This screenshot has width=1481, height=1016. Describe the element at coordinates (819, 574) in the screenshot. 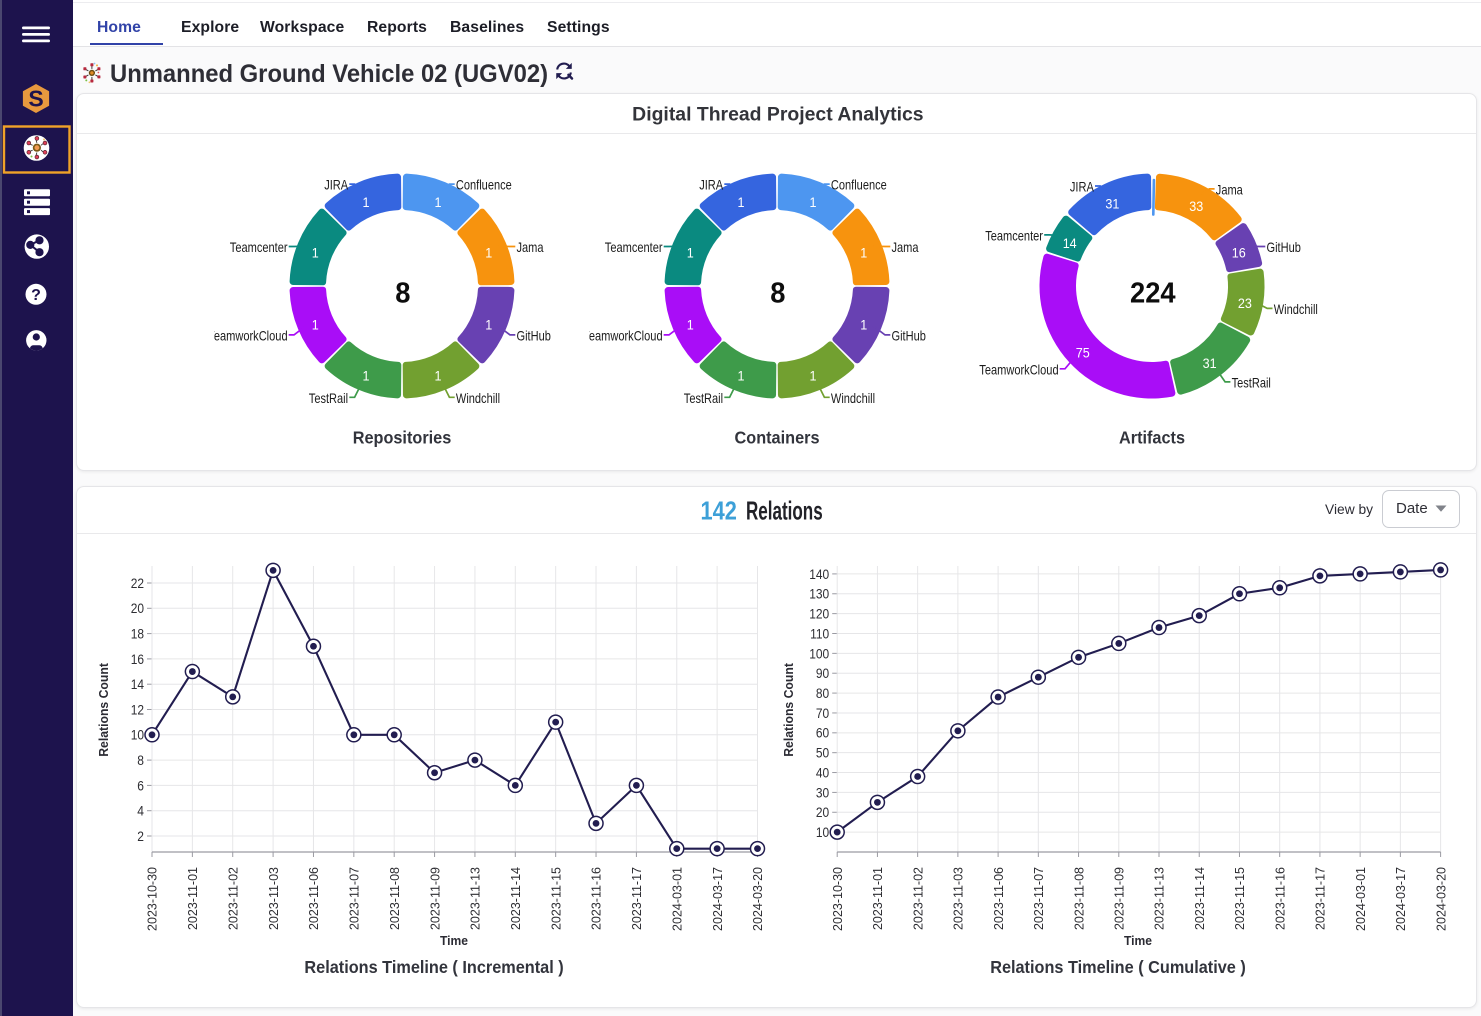

I see `svg-text: 140` at that location.